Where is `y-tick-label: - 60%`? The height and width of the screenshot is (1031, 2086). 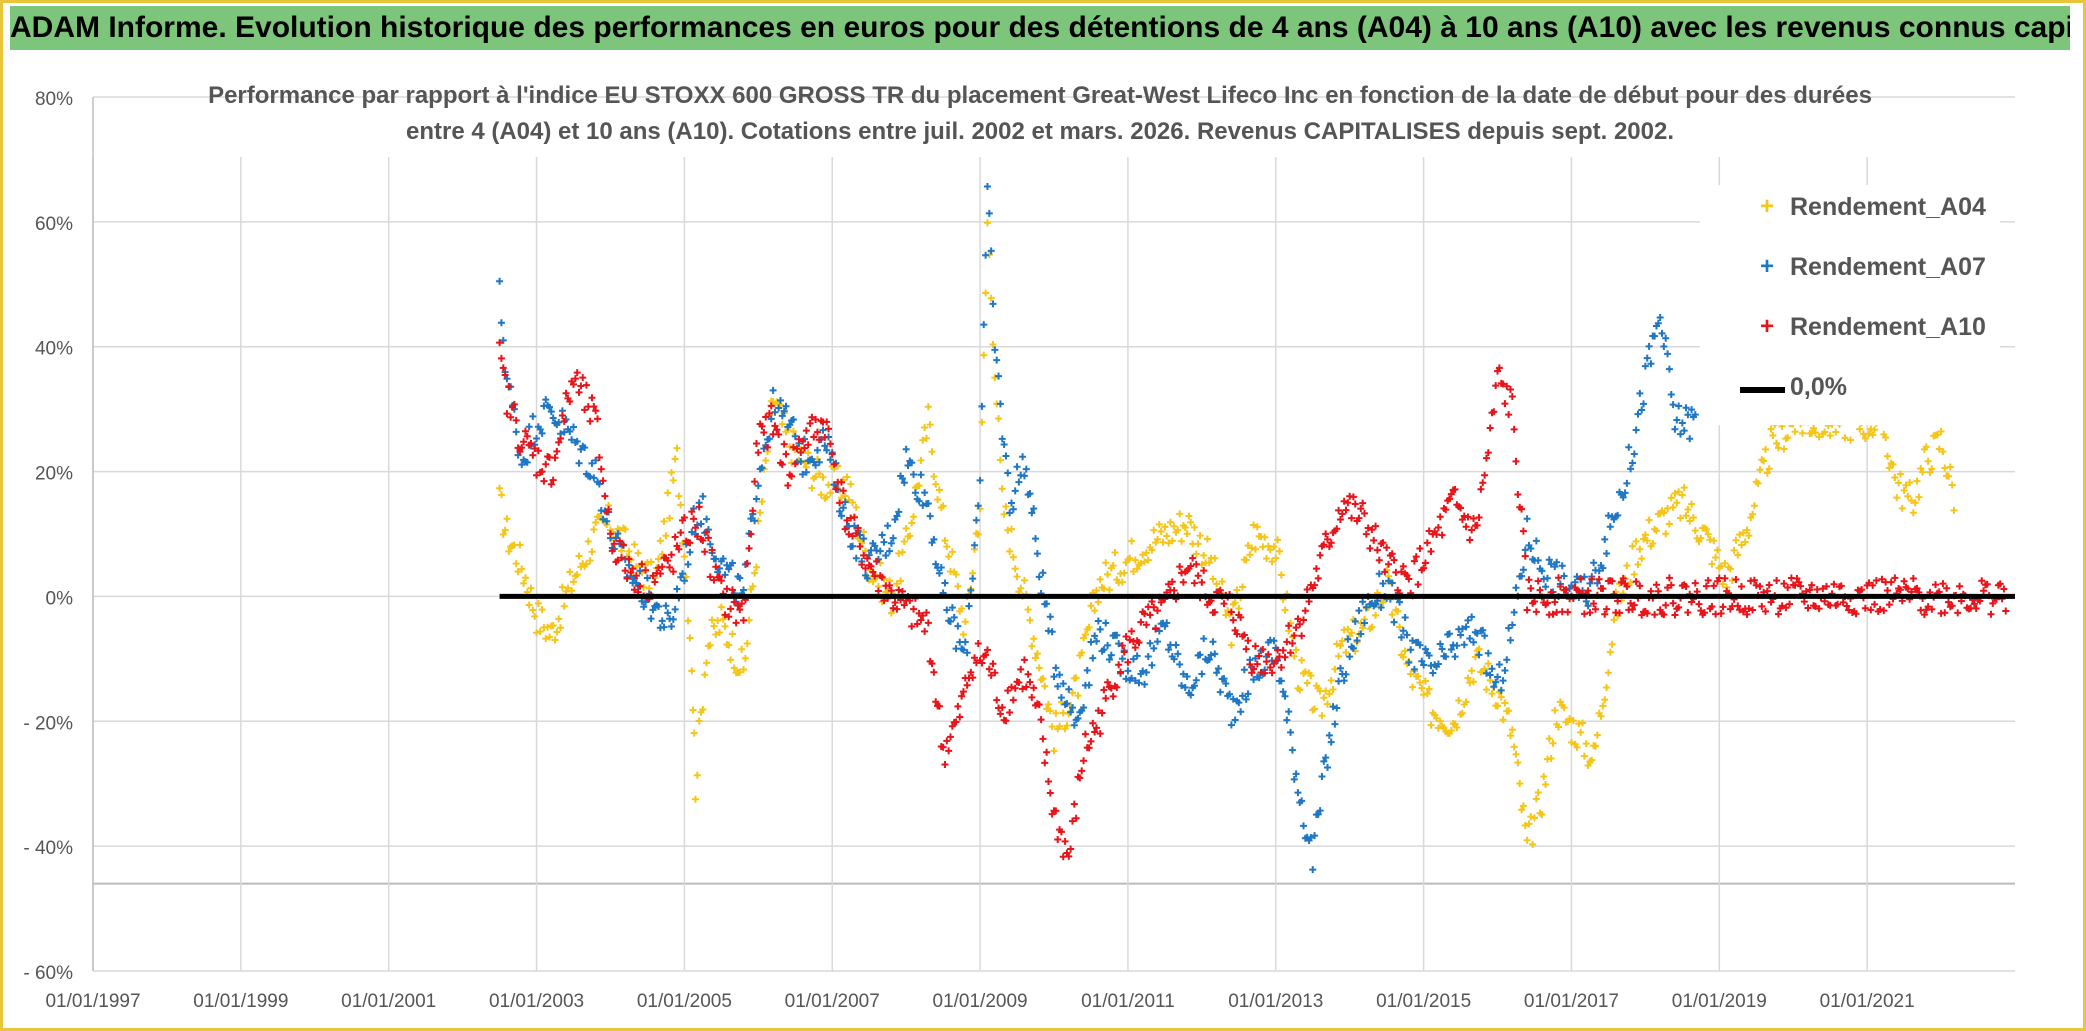 y-tick-label: - 60% is located at coordinates (48, 973).